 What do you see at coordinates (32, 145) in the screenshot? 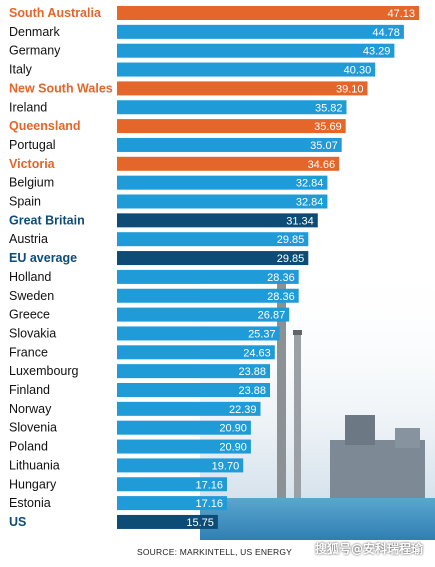
I see `category-label-portugal: Portugal` at bounding box center [32, 145].